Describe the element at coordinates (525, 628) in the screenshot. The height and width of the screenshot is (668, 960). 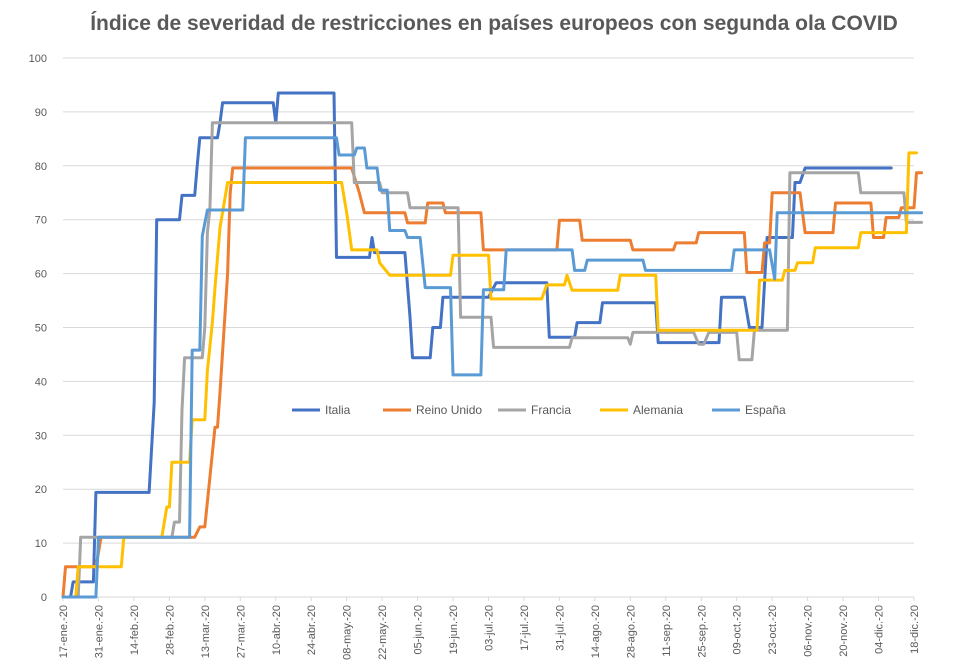
I see `x-tick-label: 17-jul.-20` at that location.